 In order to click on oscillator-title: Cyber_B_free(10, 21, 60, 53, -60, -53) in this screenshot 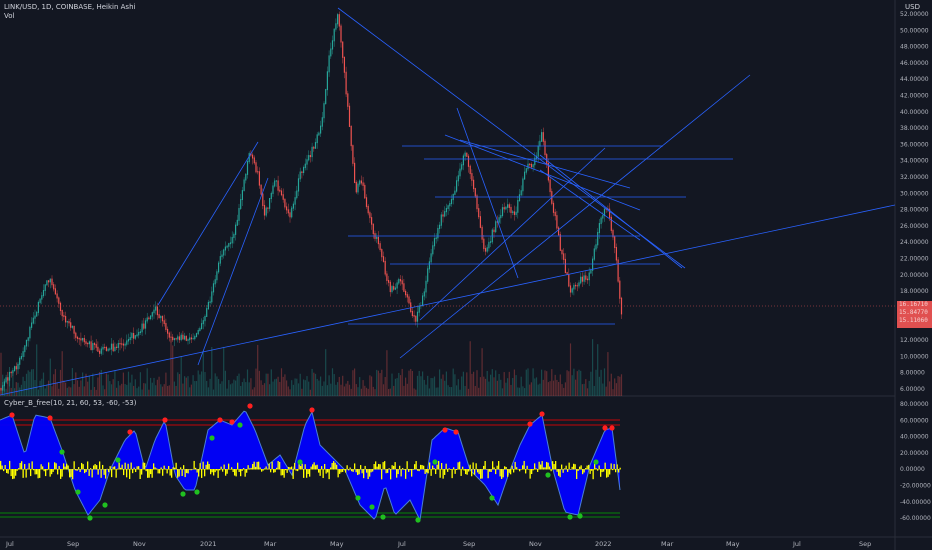, I will do `click(70, 403)`.